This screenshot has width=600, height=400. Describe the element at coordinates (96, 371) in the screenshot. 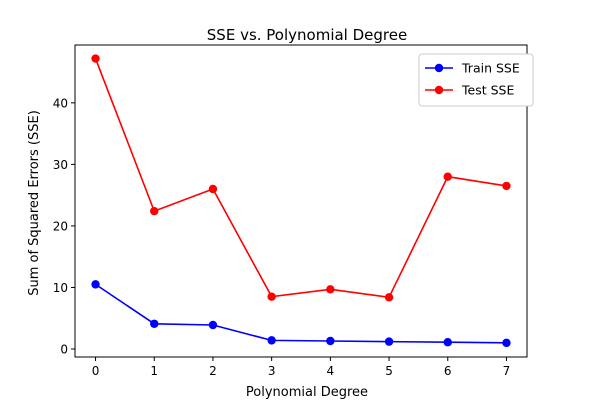

I see `x-tick-label: 0` at that location.